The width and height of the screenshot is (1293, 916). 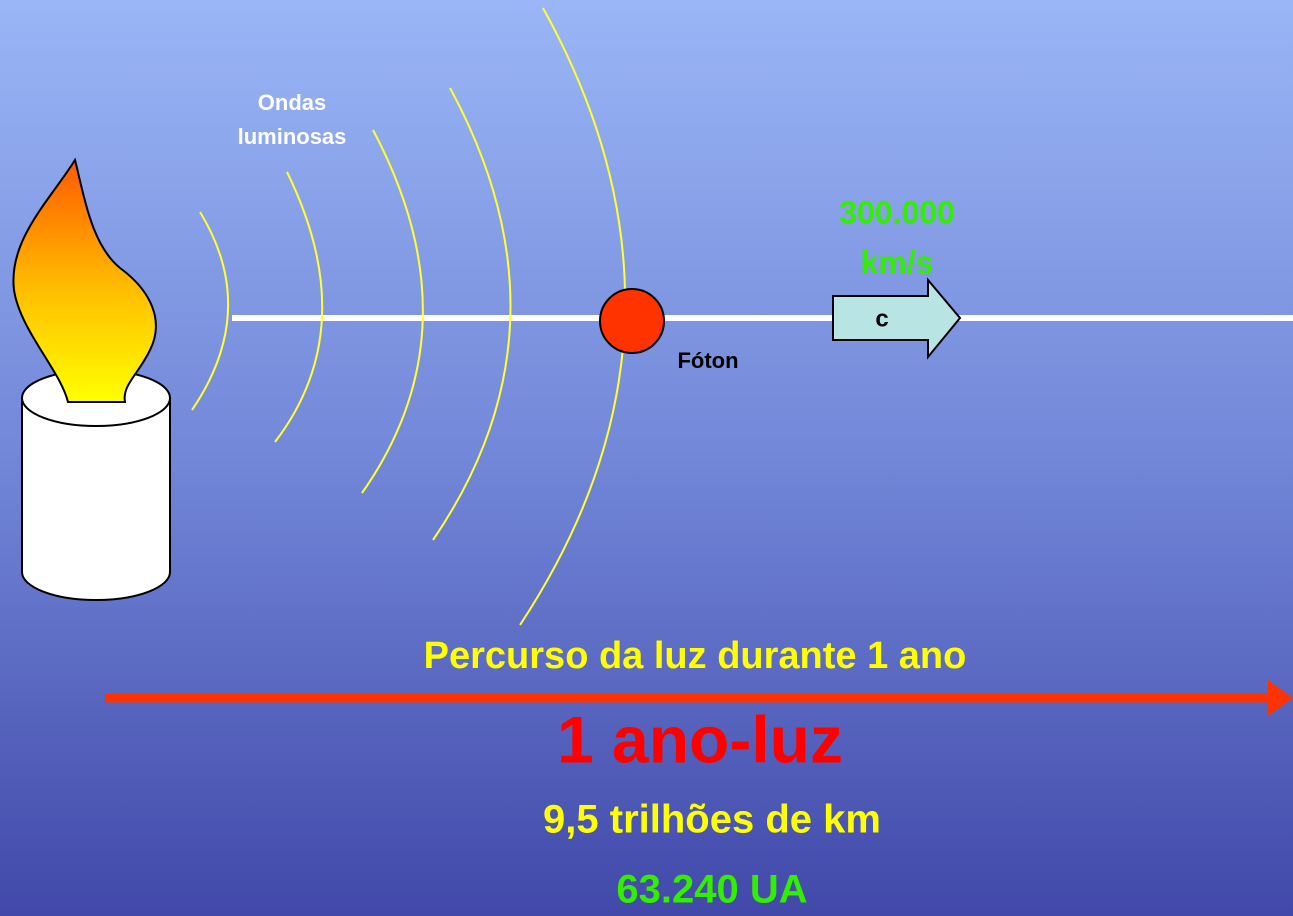 I want to click on unit-title: 1 ano-luz, so click(x=700, y=739).